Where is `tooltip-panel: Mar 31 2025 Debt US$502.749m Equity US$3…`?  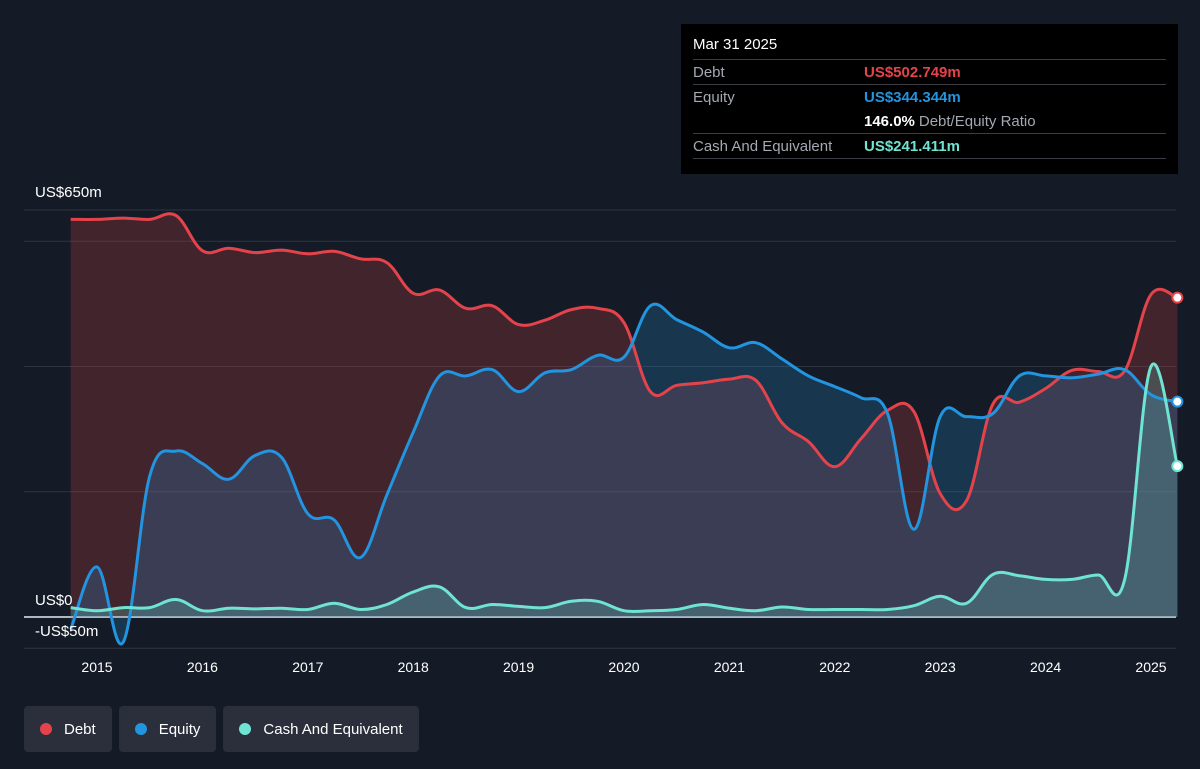
tooltip-panel: Mar 31 2025 Debt US$502.749m Equity US$3… is located at coordinates (929, 99).